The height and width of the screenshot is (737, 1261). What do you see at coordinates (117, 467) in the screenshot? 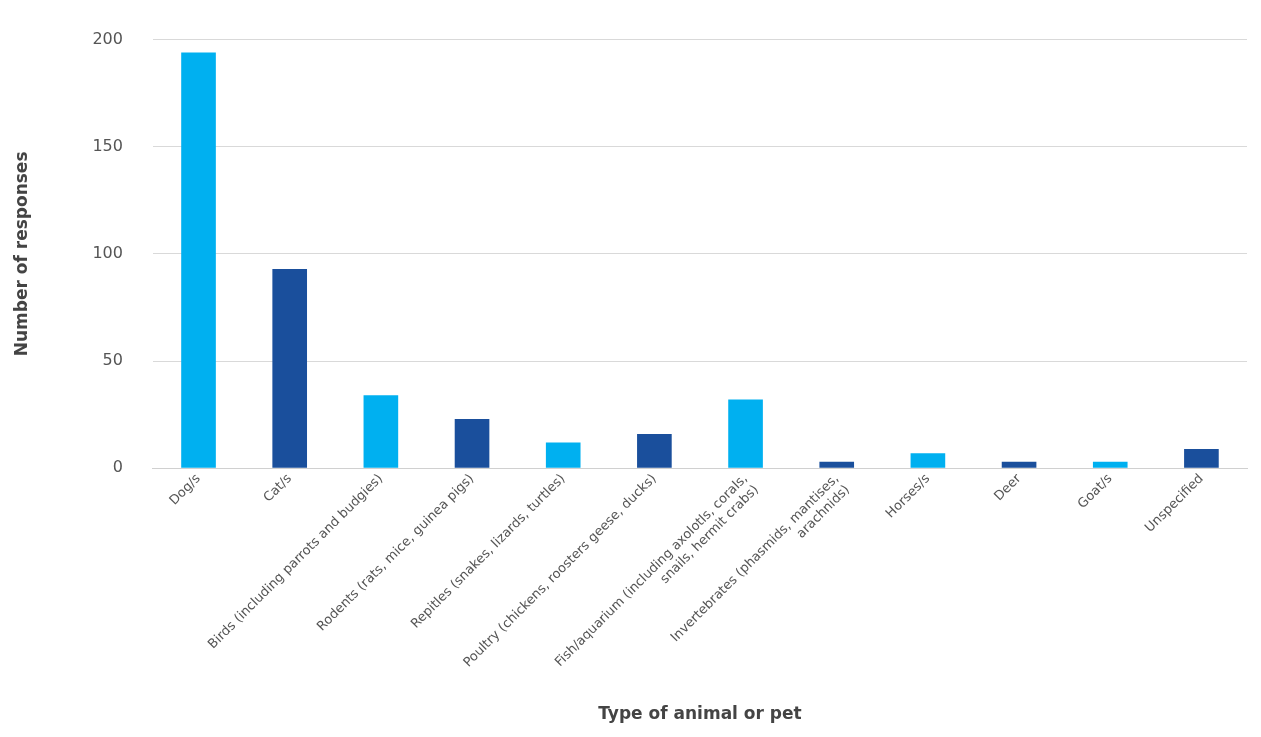
I see `y-tick-label: 0` at bounding box center [117, 467].